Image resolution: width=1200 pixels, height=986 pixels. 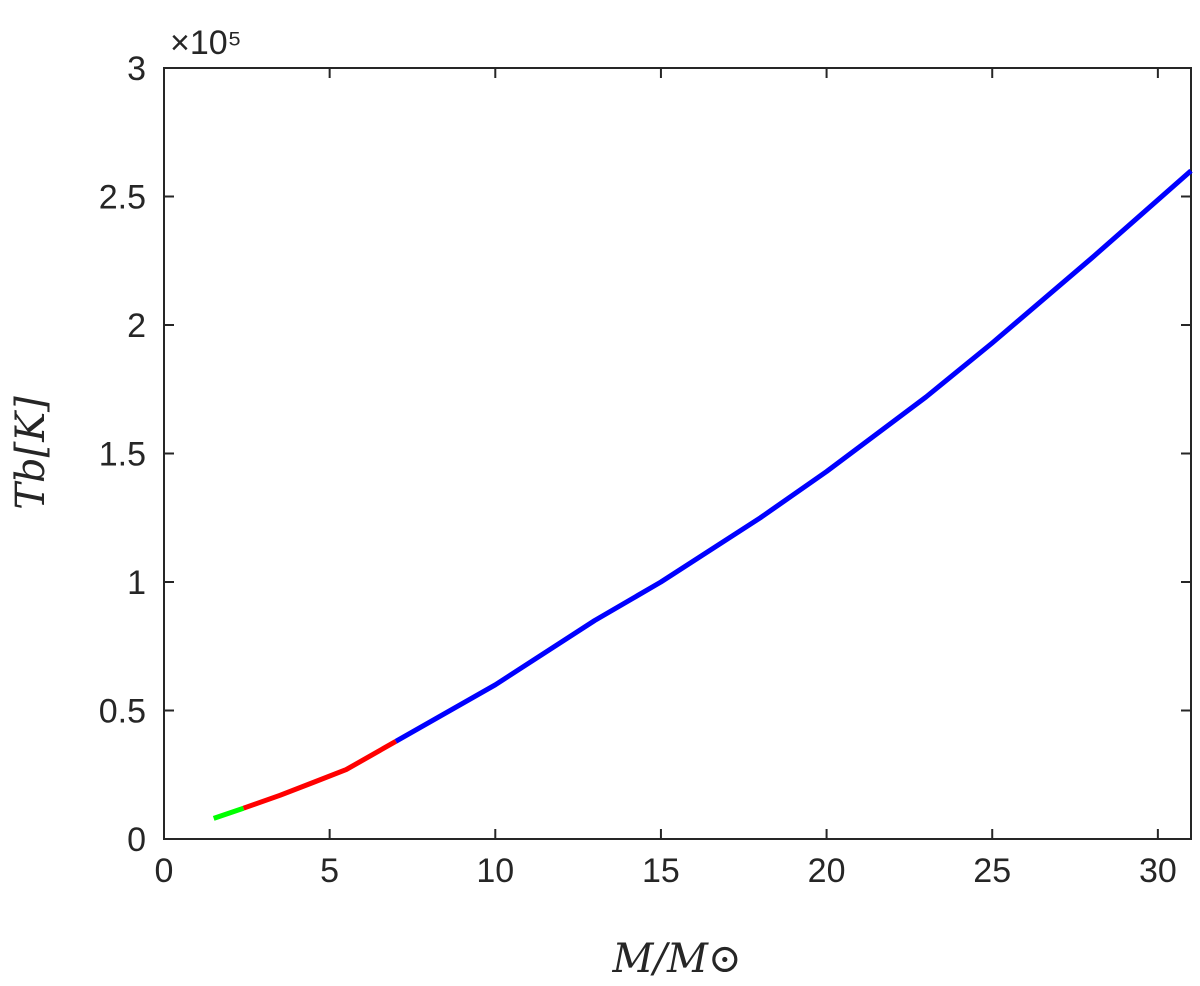 I want to click on x-tick-label: 25, so click(x=992, y=871).